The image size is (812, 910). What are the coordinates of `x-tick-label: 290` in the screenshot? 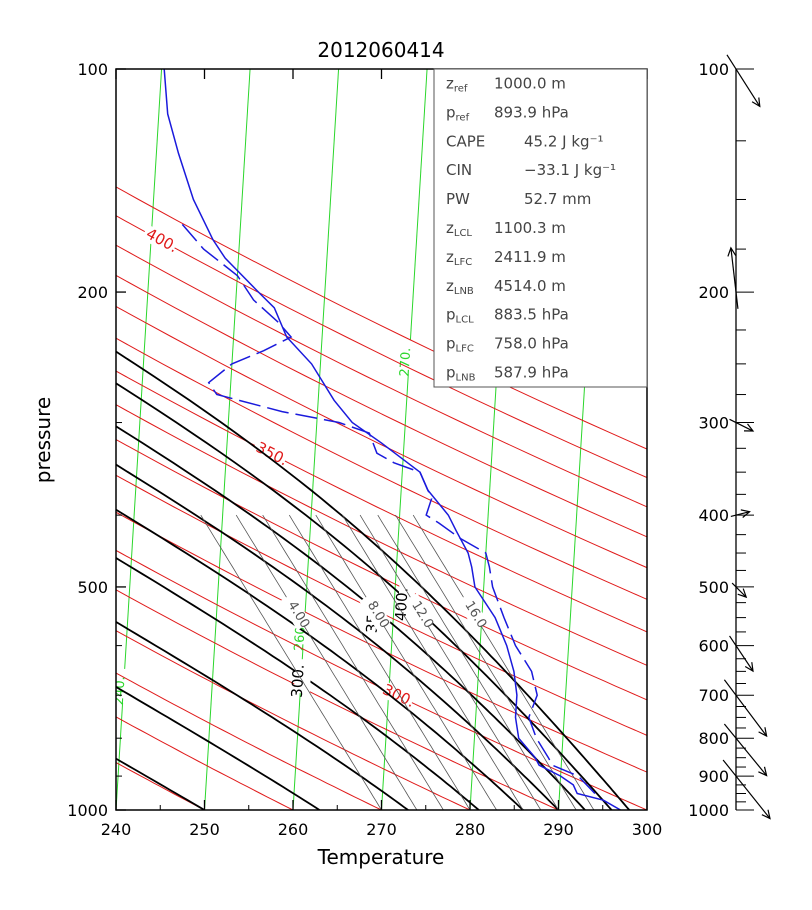 It's located at (558, 829).